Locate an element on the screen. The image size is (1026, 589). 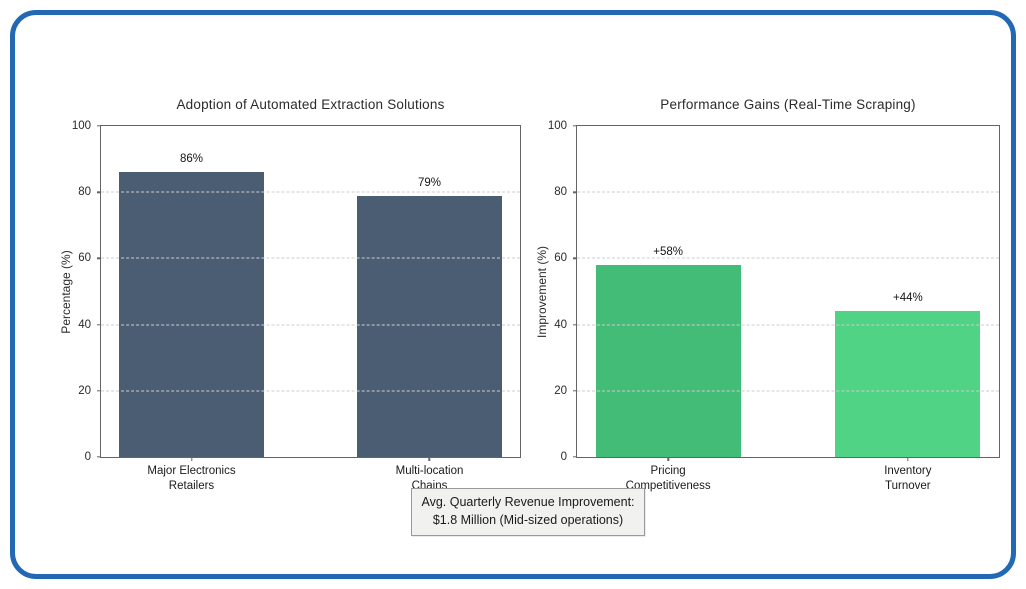
x-tick-label: Pricing Competitiveness is located at coordinates (668, 478).